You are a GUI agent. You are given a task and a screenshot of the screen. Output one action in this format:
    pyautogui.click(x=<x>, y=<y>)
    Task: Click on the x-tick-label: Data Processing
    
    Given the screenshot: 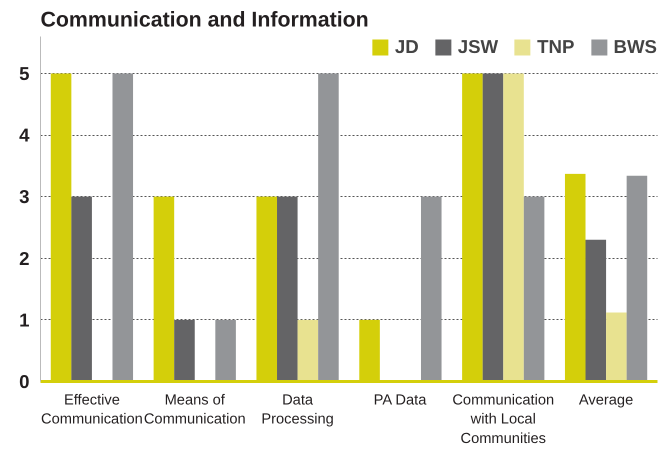 What is the action you would take?
    pyautogui.click(x=297, y=410)
    